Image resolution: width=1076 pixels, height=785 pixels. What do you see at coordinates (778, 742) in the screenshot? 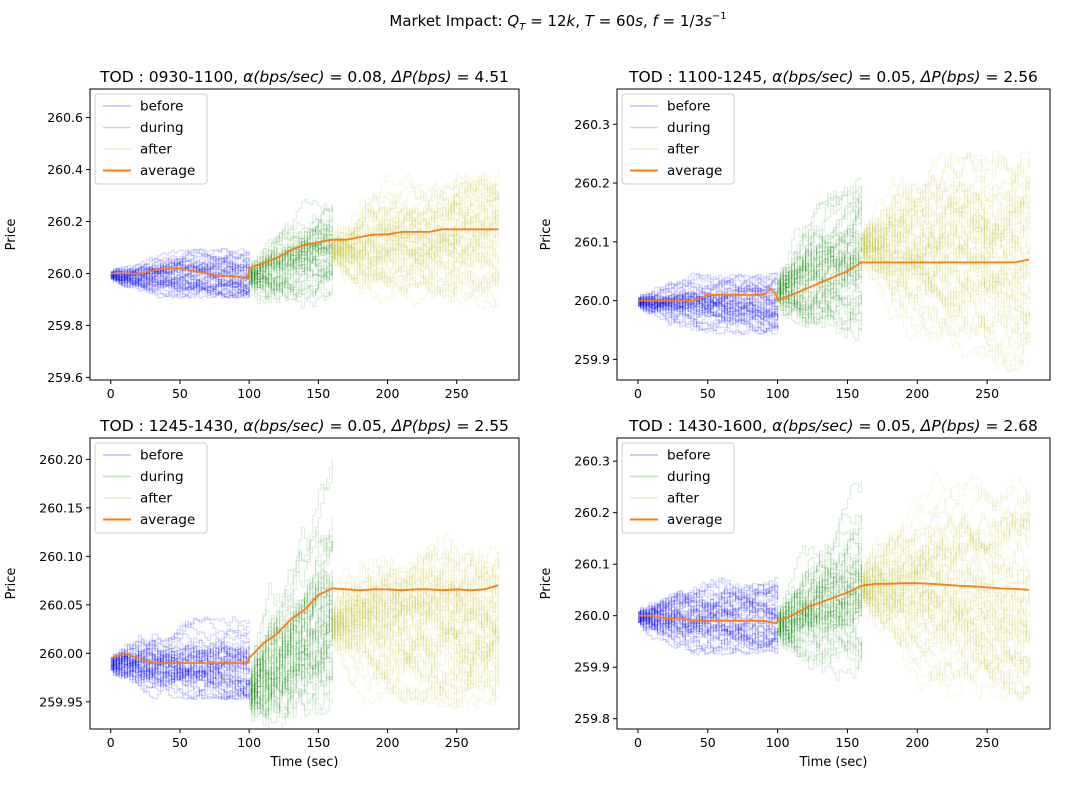
I see `x-tick-label: 100` at bounding box center [778, 742].